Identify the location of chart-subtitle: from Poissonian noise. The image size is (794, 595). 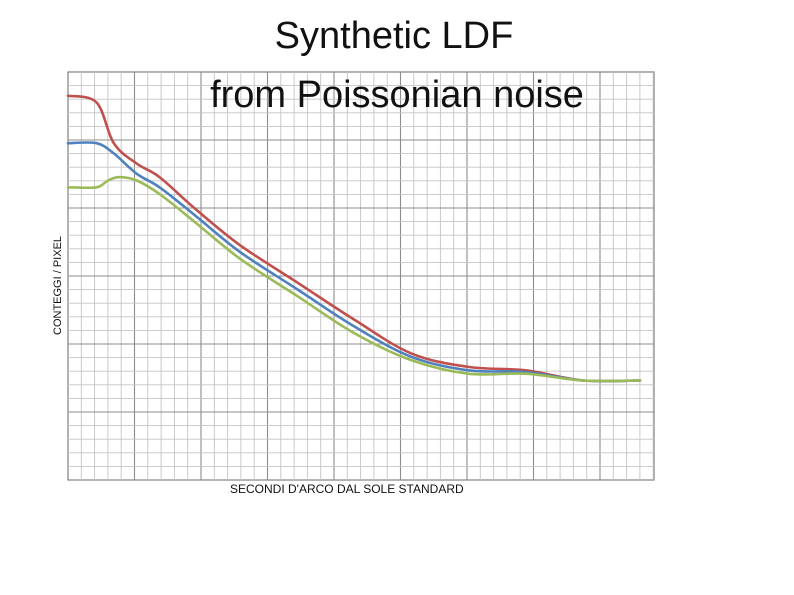
(397, 95).